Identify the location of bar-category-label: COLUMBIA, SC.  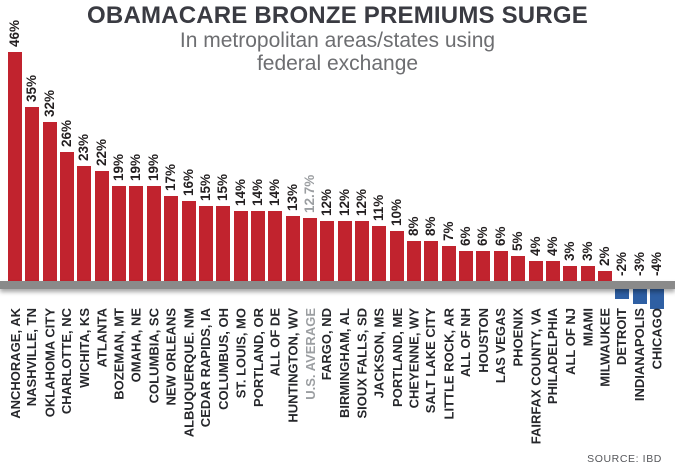
(154, 356).